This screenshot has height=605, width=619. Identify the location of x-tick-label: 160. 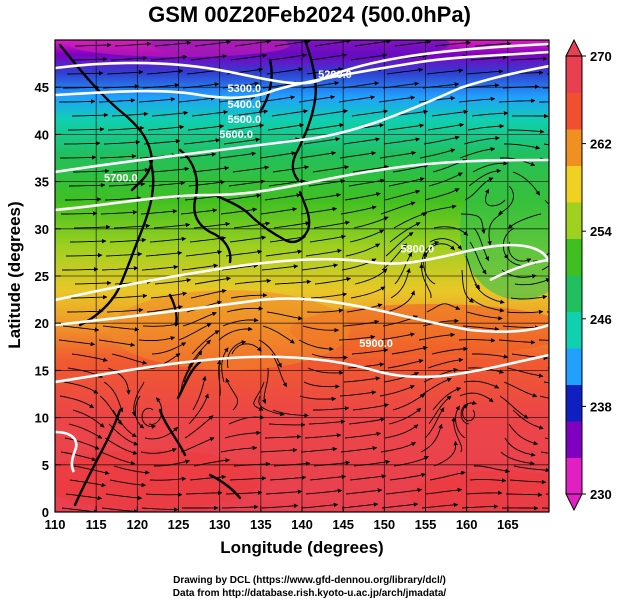
(467, 524).